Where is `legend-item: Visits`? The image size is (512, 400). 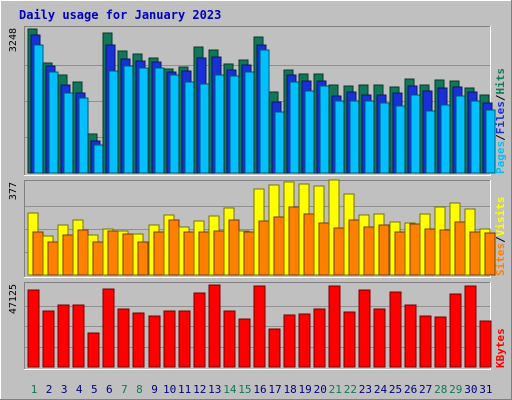 legend-item: Visits is located at coordinates (500, 217).